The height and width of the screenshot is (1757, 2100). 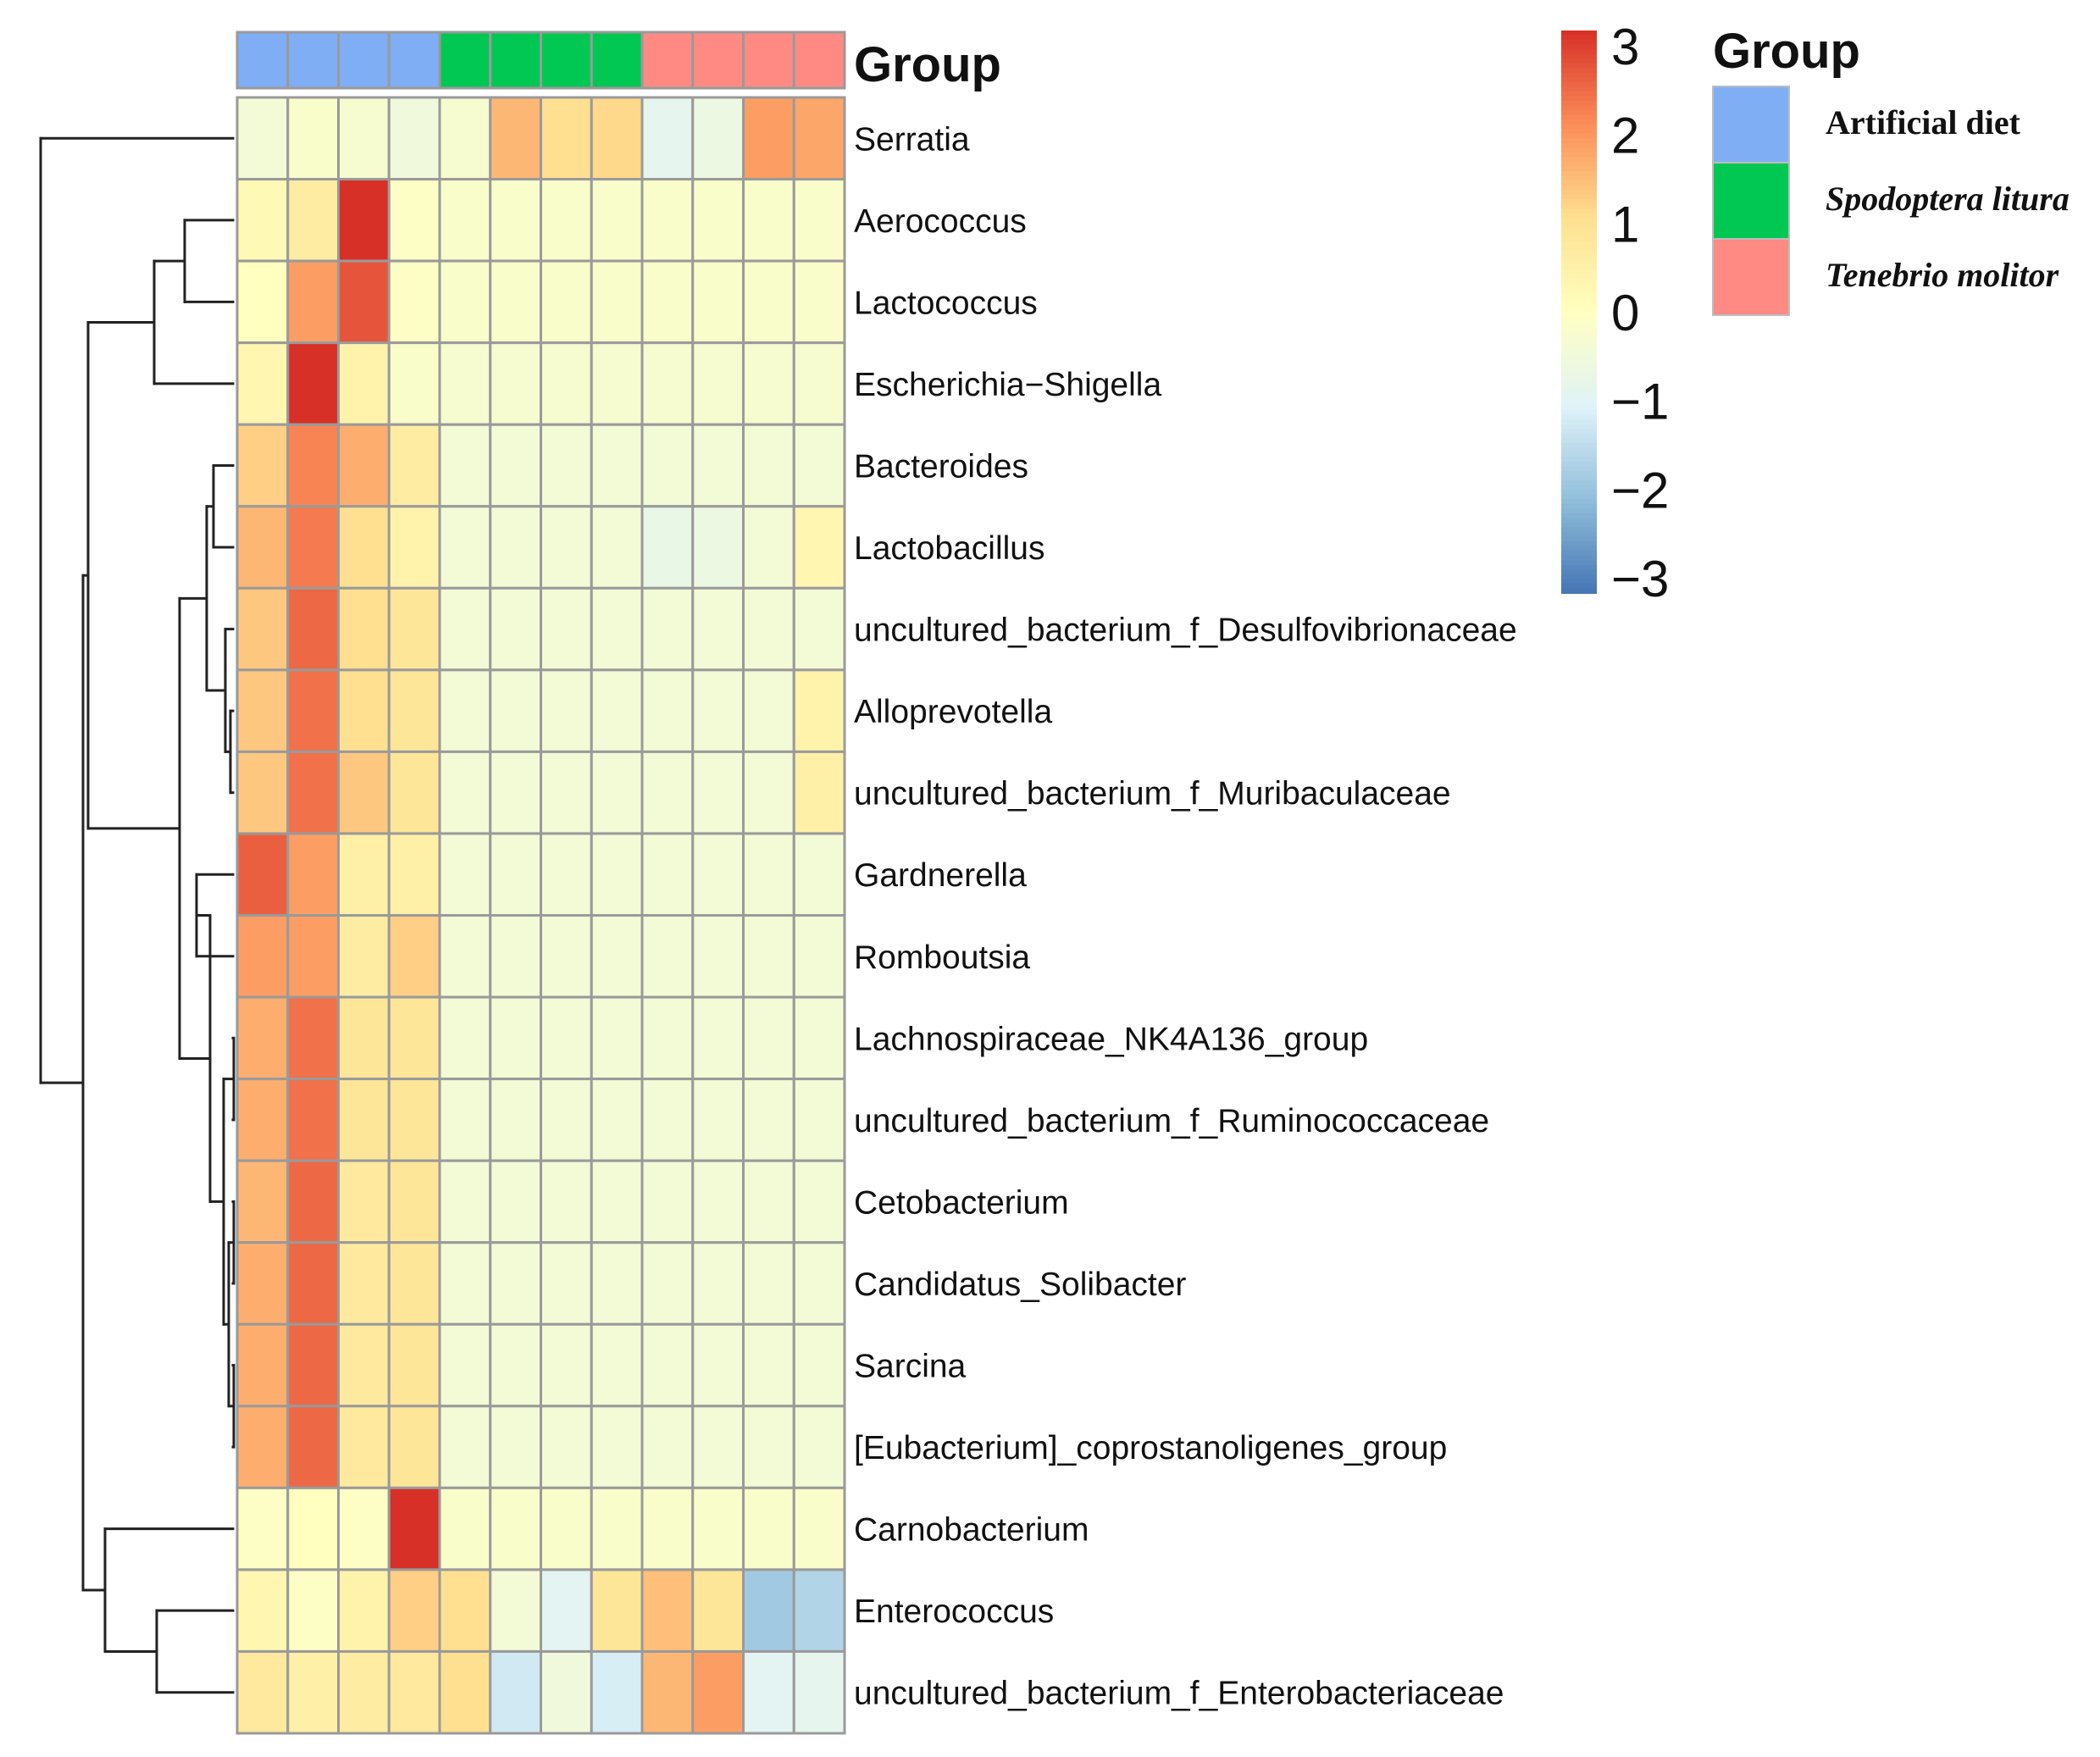 What do you see at coordinates (961, 1202) in the screenshot?
I see `row-label: Cetobacterium` at bounding box center [961, 1202].